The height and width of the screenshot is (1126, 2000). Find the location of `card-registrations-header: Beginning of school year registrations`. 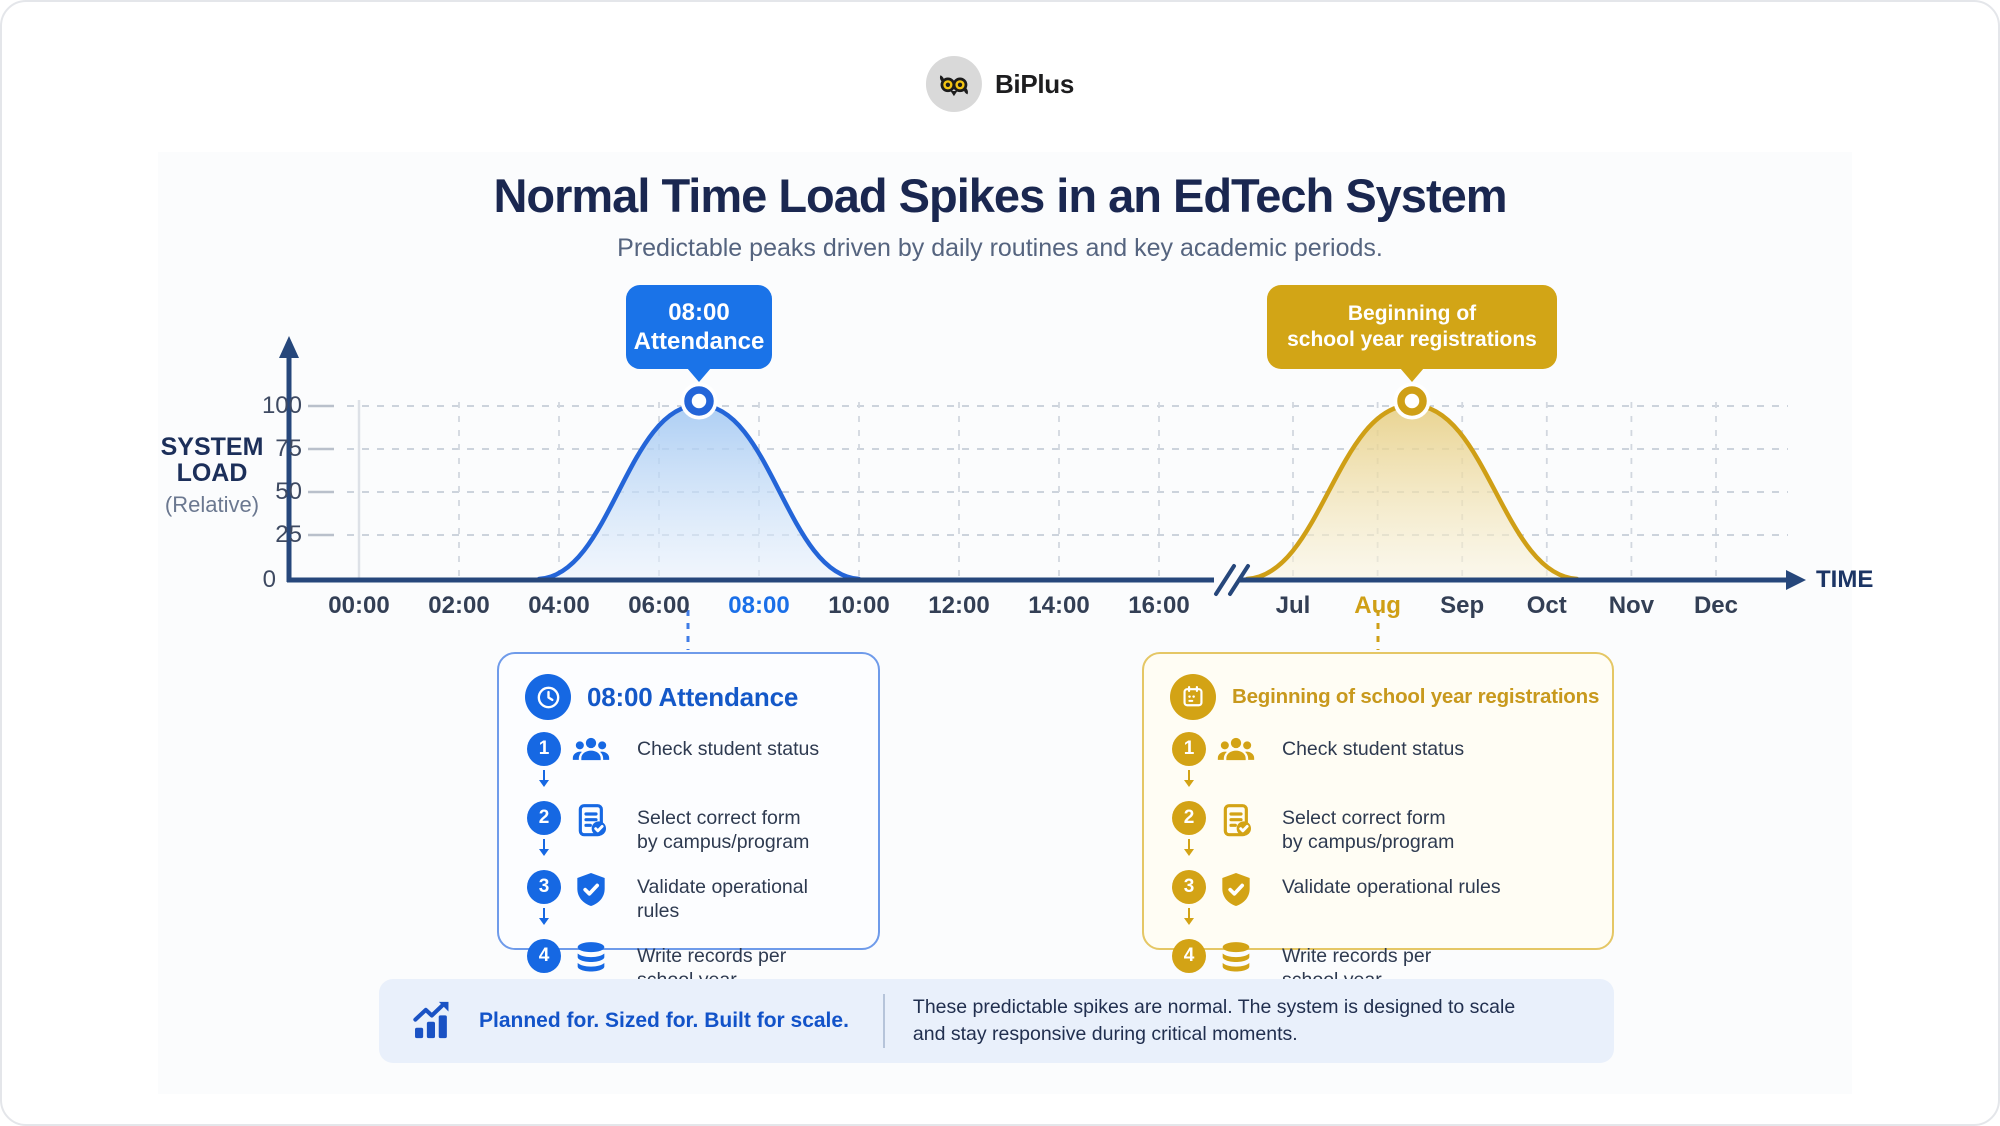

card-registrations-header: Beginning of school year registrations is located at coordinates (1384, 697).